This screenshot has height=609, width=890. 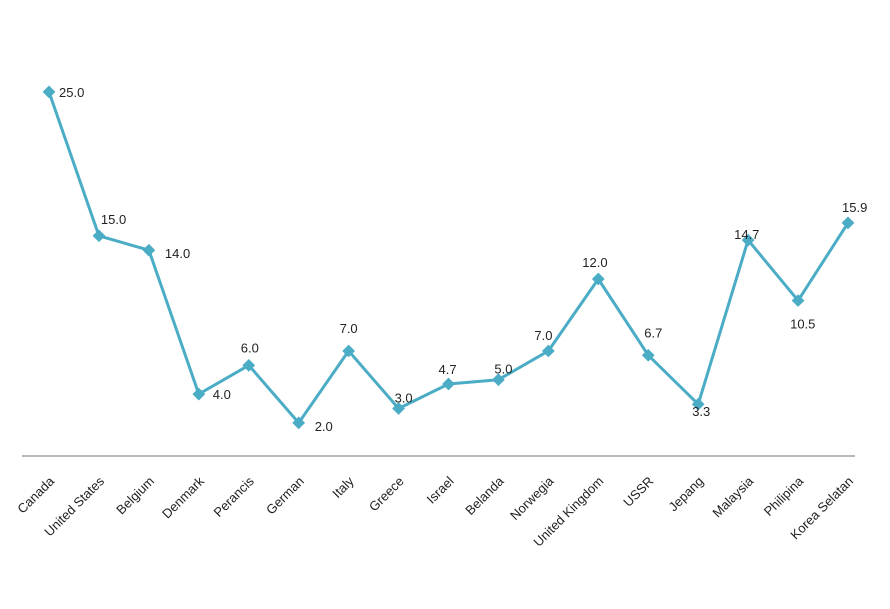 I want to click on x-tick-label-philipina: Philipina, so click(x=784, y=496).